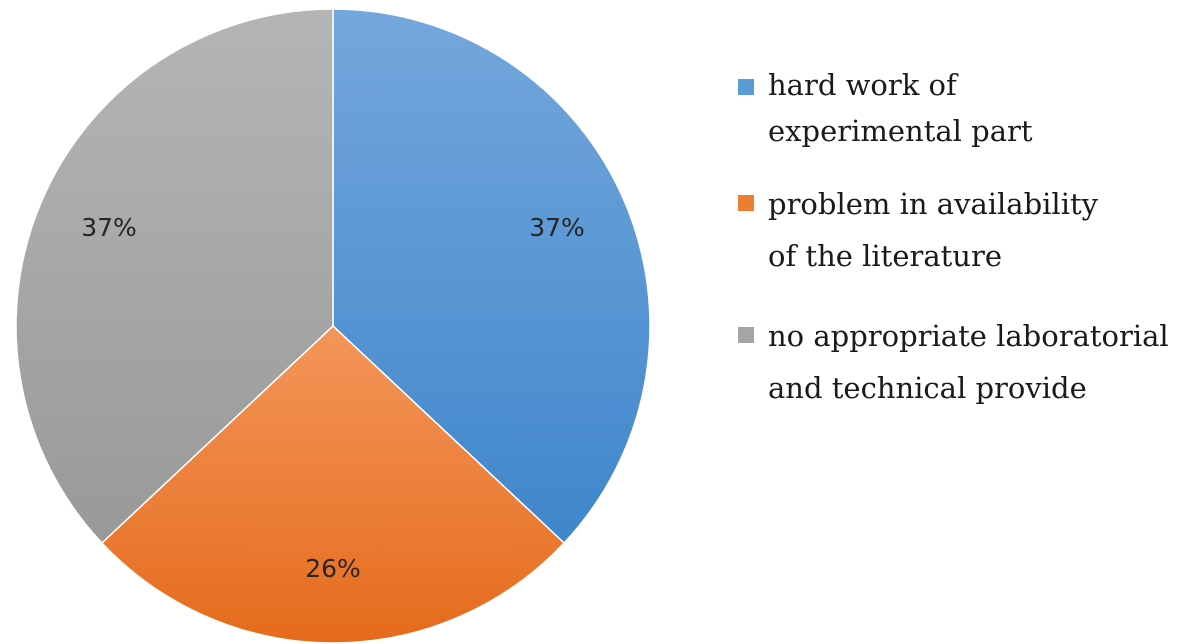 This screenshot has width=1184, height=644. What do you see at coordinates (862, 85) in the screenshot?
I see `legend-label-0-line-1: hard work of` at bounding box center [862, 85].